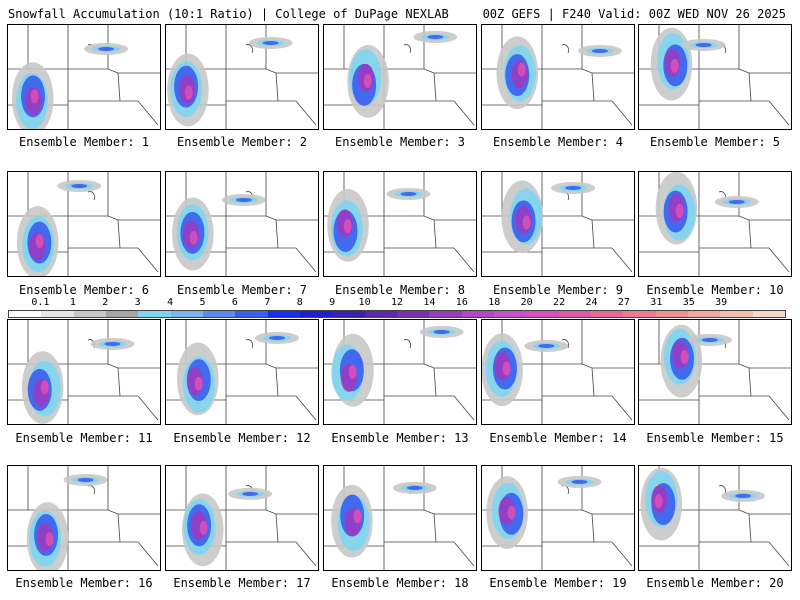  I want to click on colorbar-tick-label: 39, so click(721, 302).